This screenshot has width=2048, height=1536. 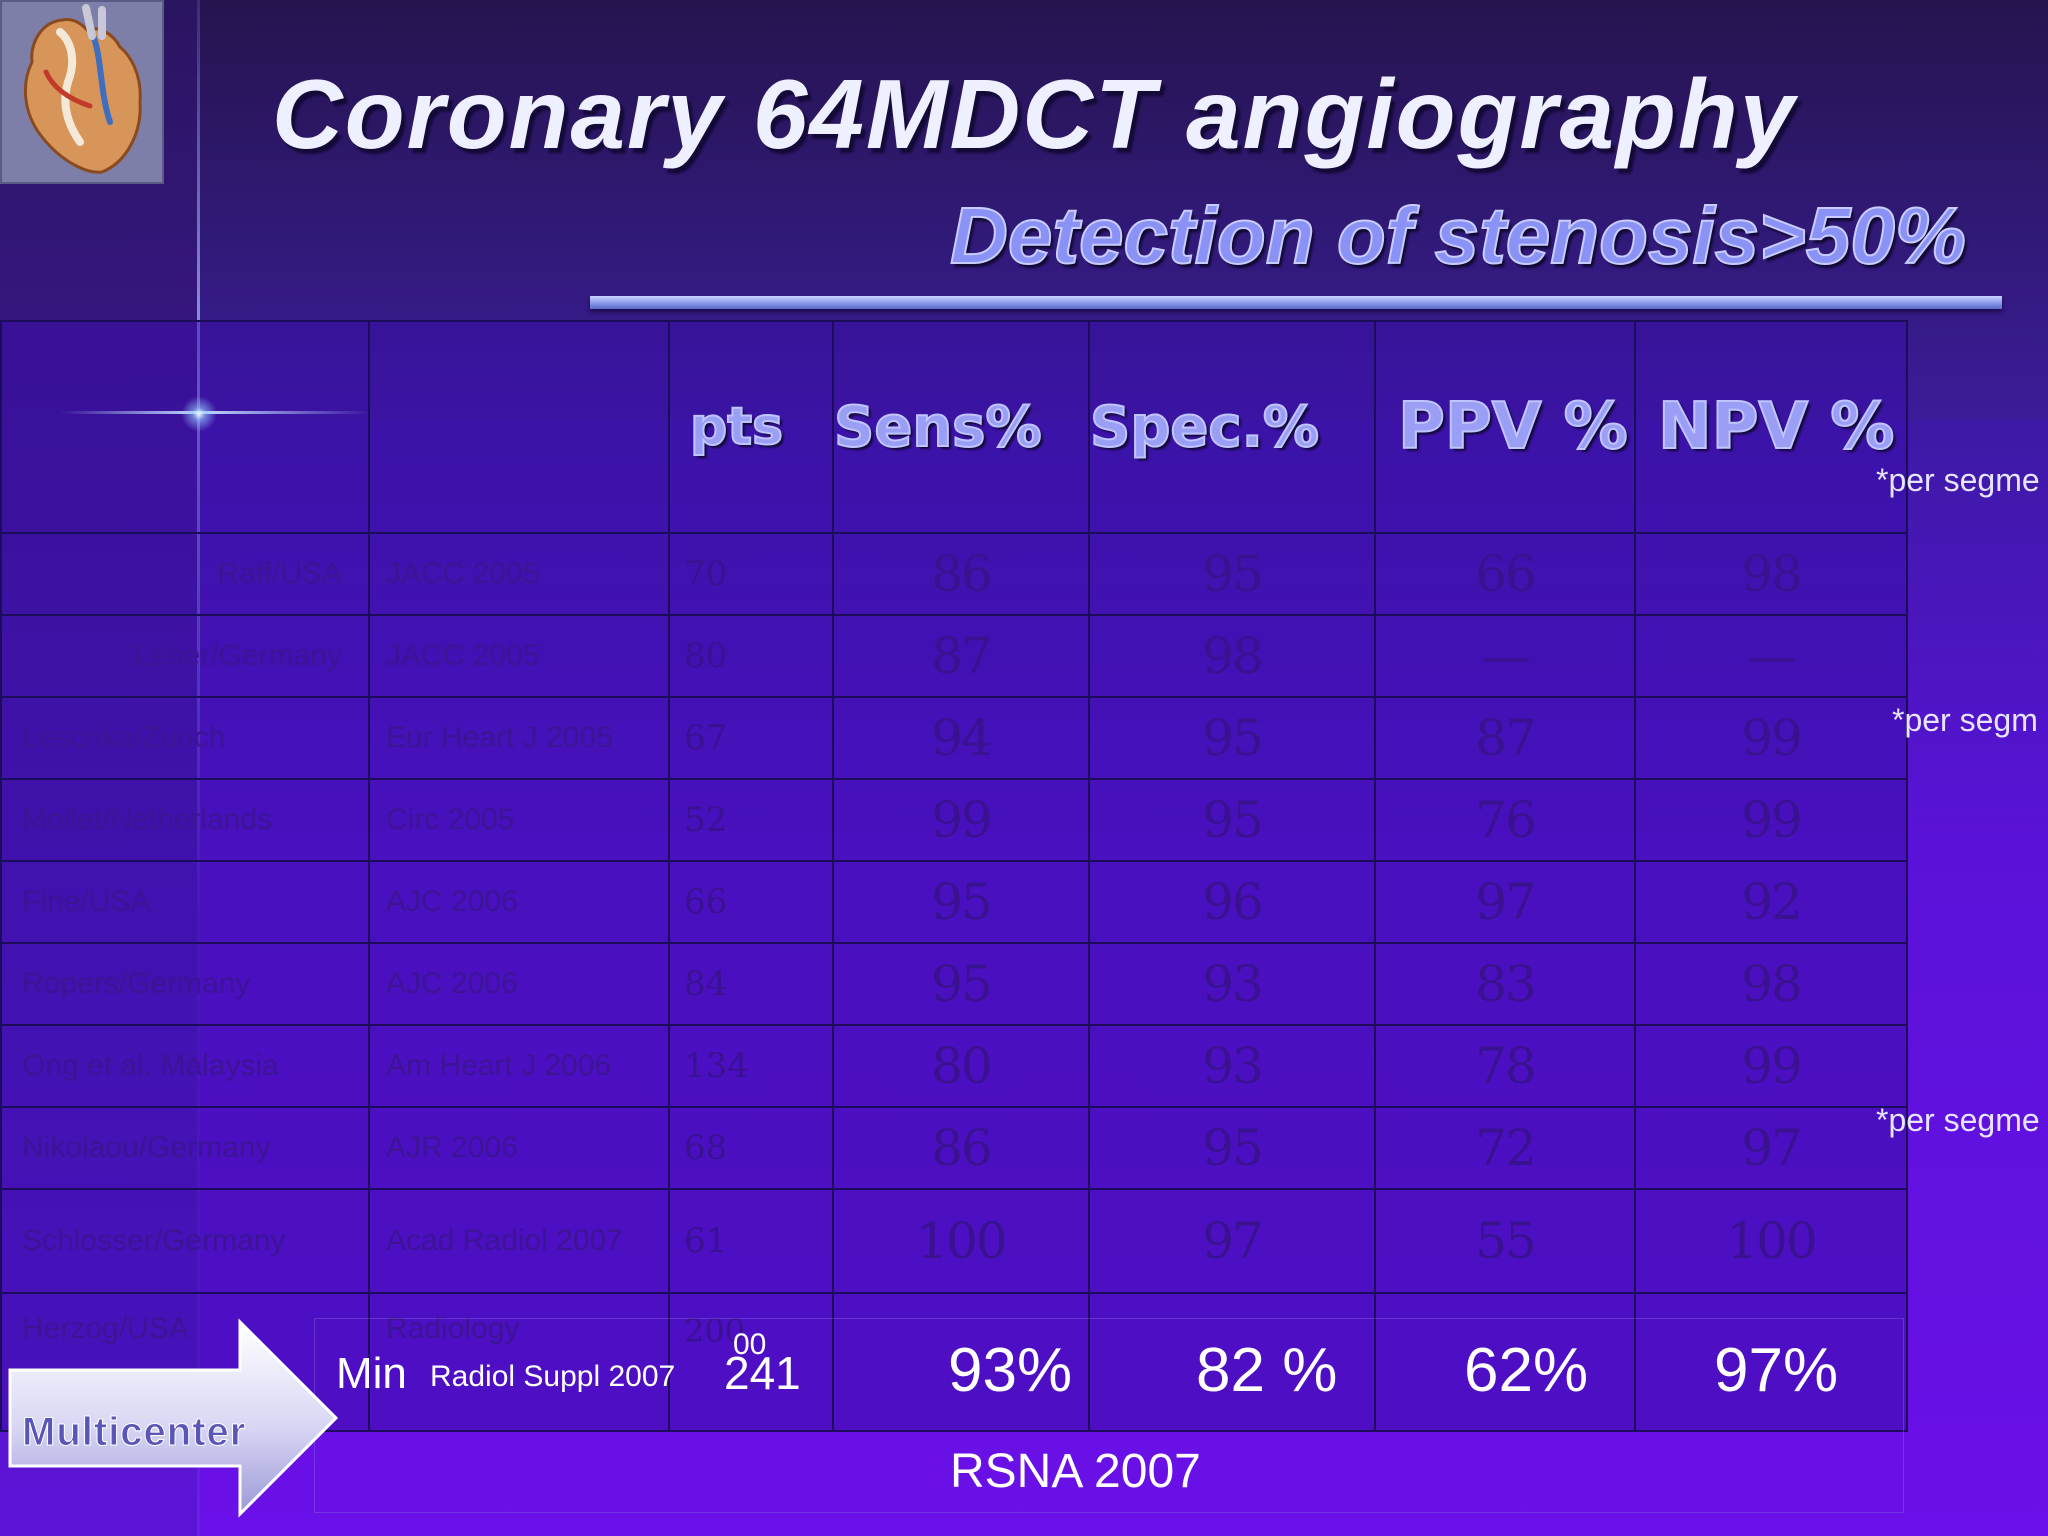 What do you see at coordinates (751, 902) in the screenshot?
I see `cell-pts: 66` at bounding box center [751, 902].